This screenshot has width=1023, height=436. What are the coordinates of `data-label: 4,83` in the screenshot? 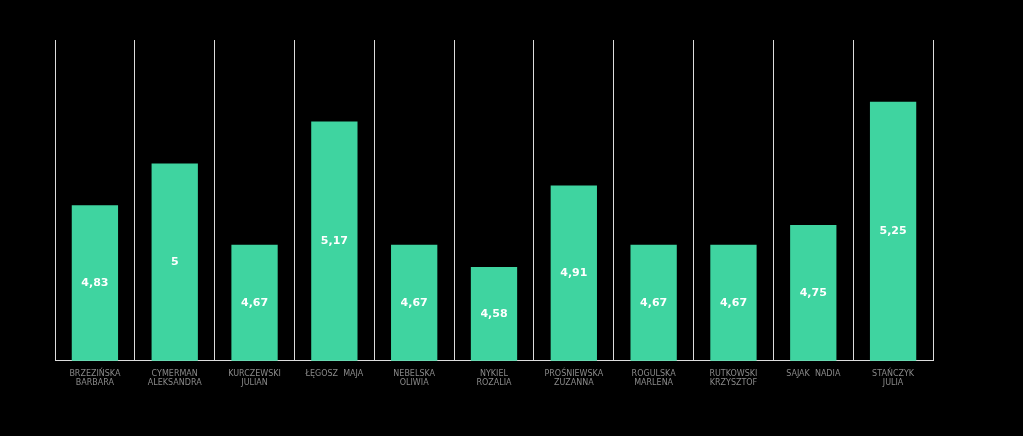 It's located at (95, 282).